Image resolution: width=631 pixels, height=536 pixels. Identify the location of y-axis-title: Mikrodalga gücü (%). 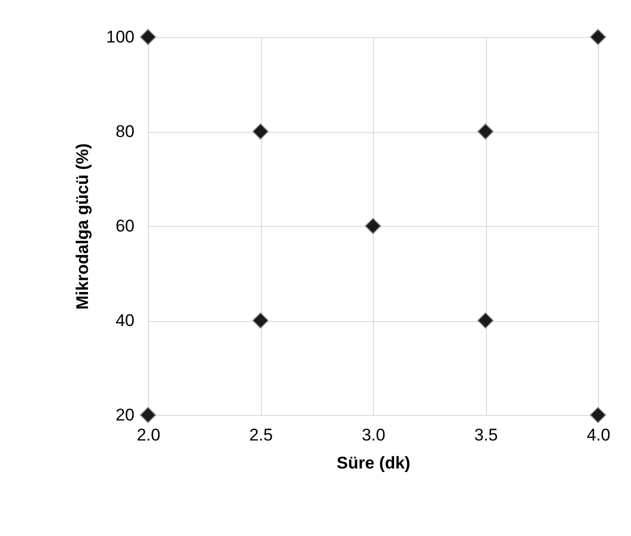
(82, 226).